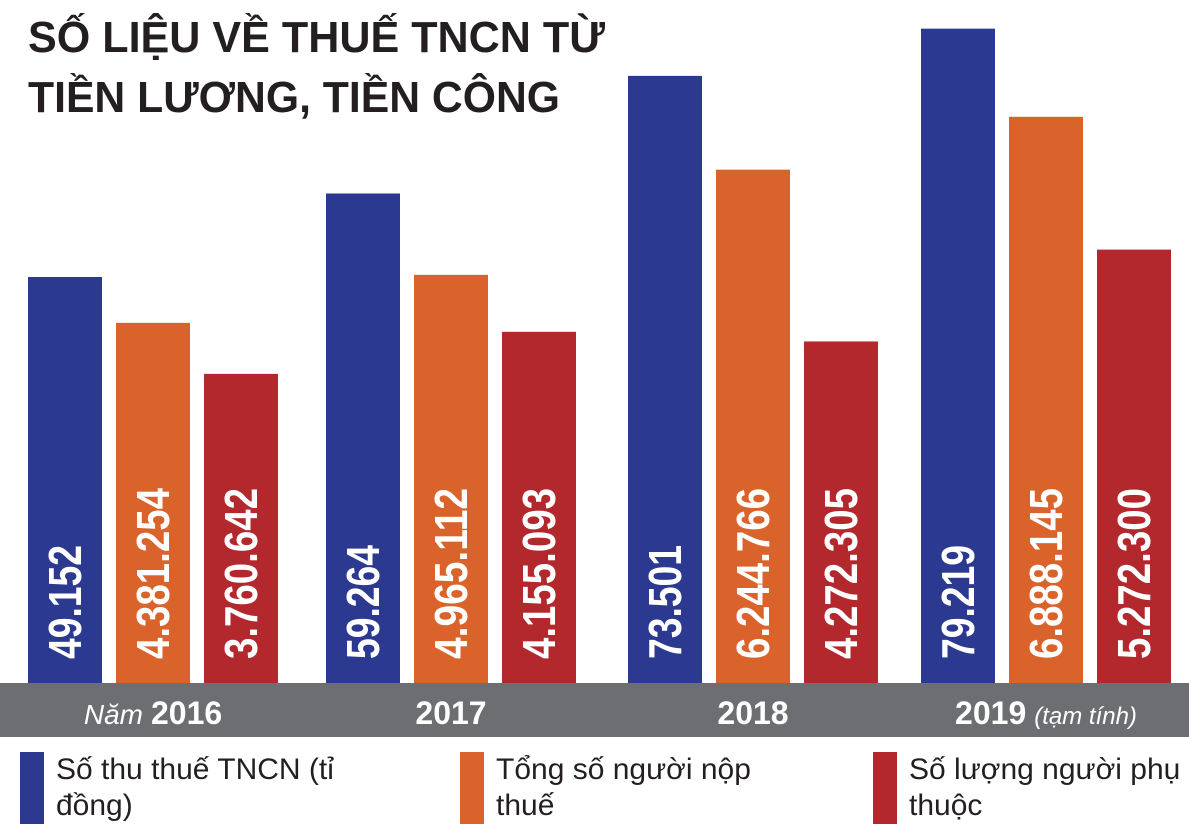 The height and width of the screenshot is (839, 1189). What do you see at coordinates (363, 602) in the screenshot?
I see `value-label: 59.264` at bounding box center [363, 602].